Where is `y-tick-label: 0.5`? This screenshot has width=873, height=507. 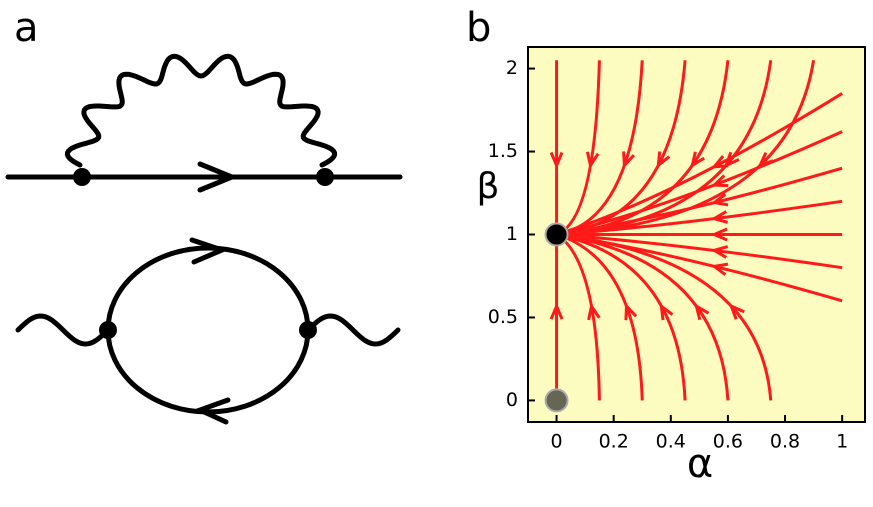
y-tick-label: 0.5 is located at coordinates (503, 317).